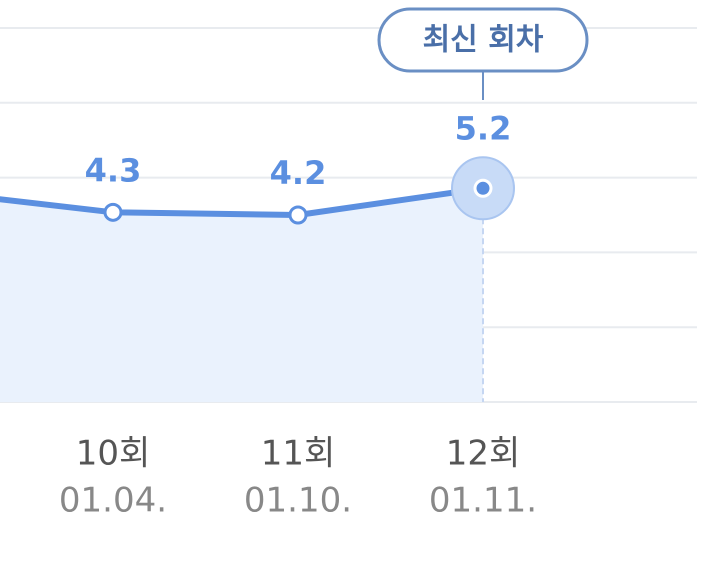  What do you see at coordinates (298, 454) in the screenshot?
I see `x-tick-label: 11회` at bounding box center [298, 454].